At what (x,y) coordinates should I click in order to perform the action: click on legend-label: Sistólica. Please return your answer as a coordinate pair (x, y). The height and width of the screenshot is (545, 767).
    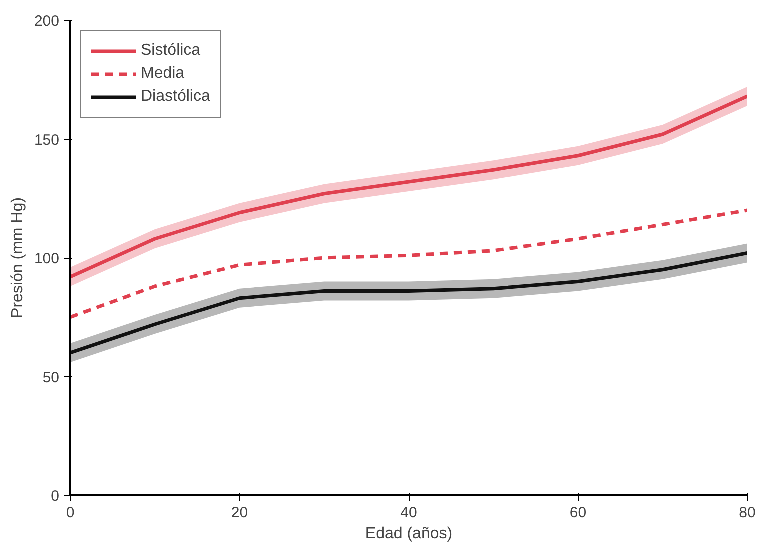
    Looking at the image, I should click on (171, 51).